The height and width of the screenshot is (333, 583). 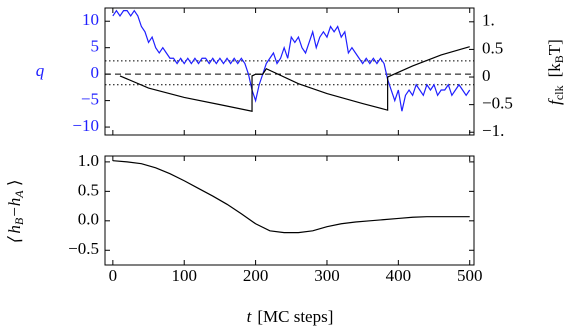 What do you see at coordinates (250, 316) in the screenshot?
I see `label-part: t` at bounding box center [250, 316].